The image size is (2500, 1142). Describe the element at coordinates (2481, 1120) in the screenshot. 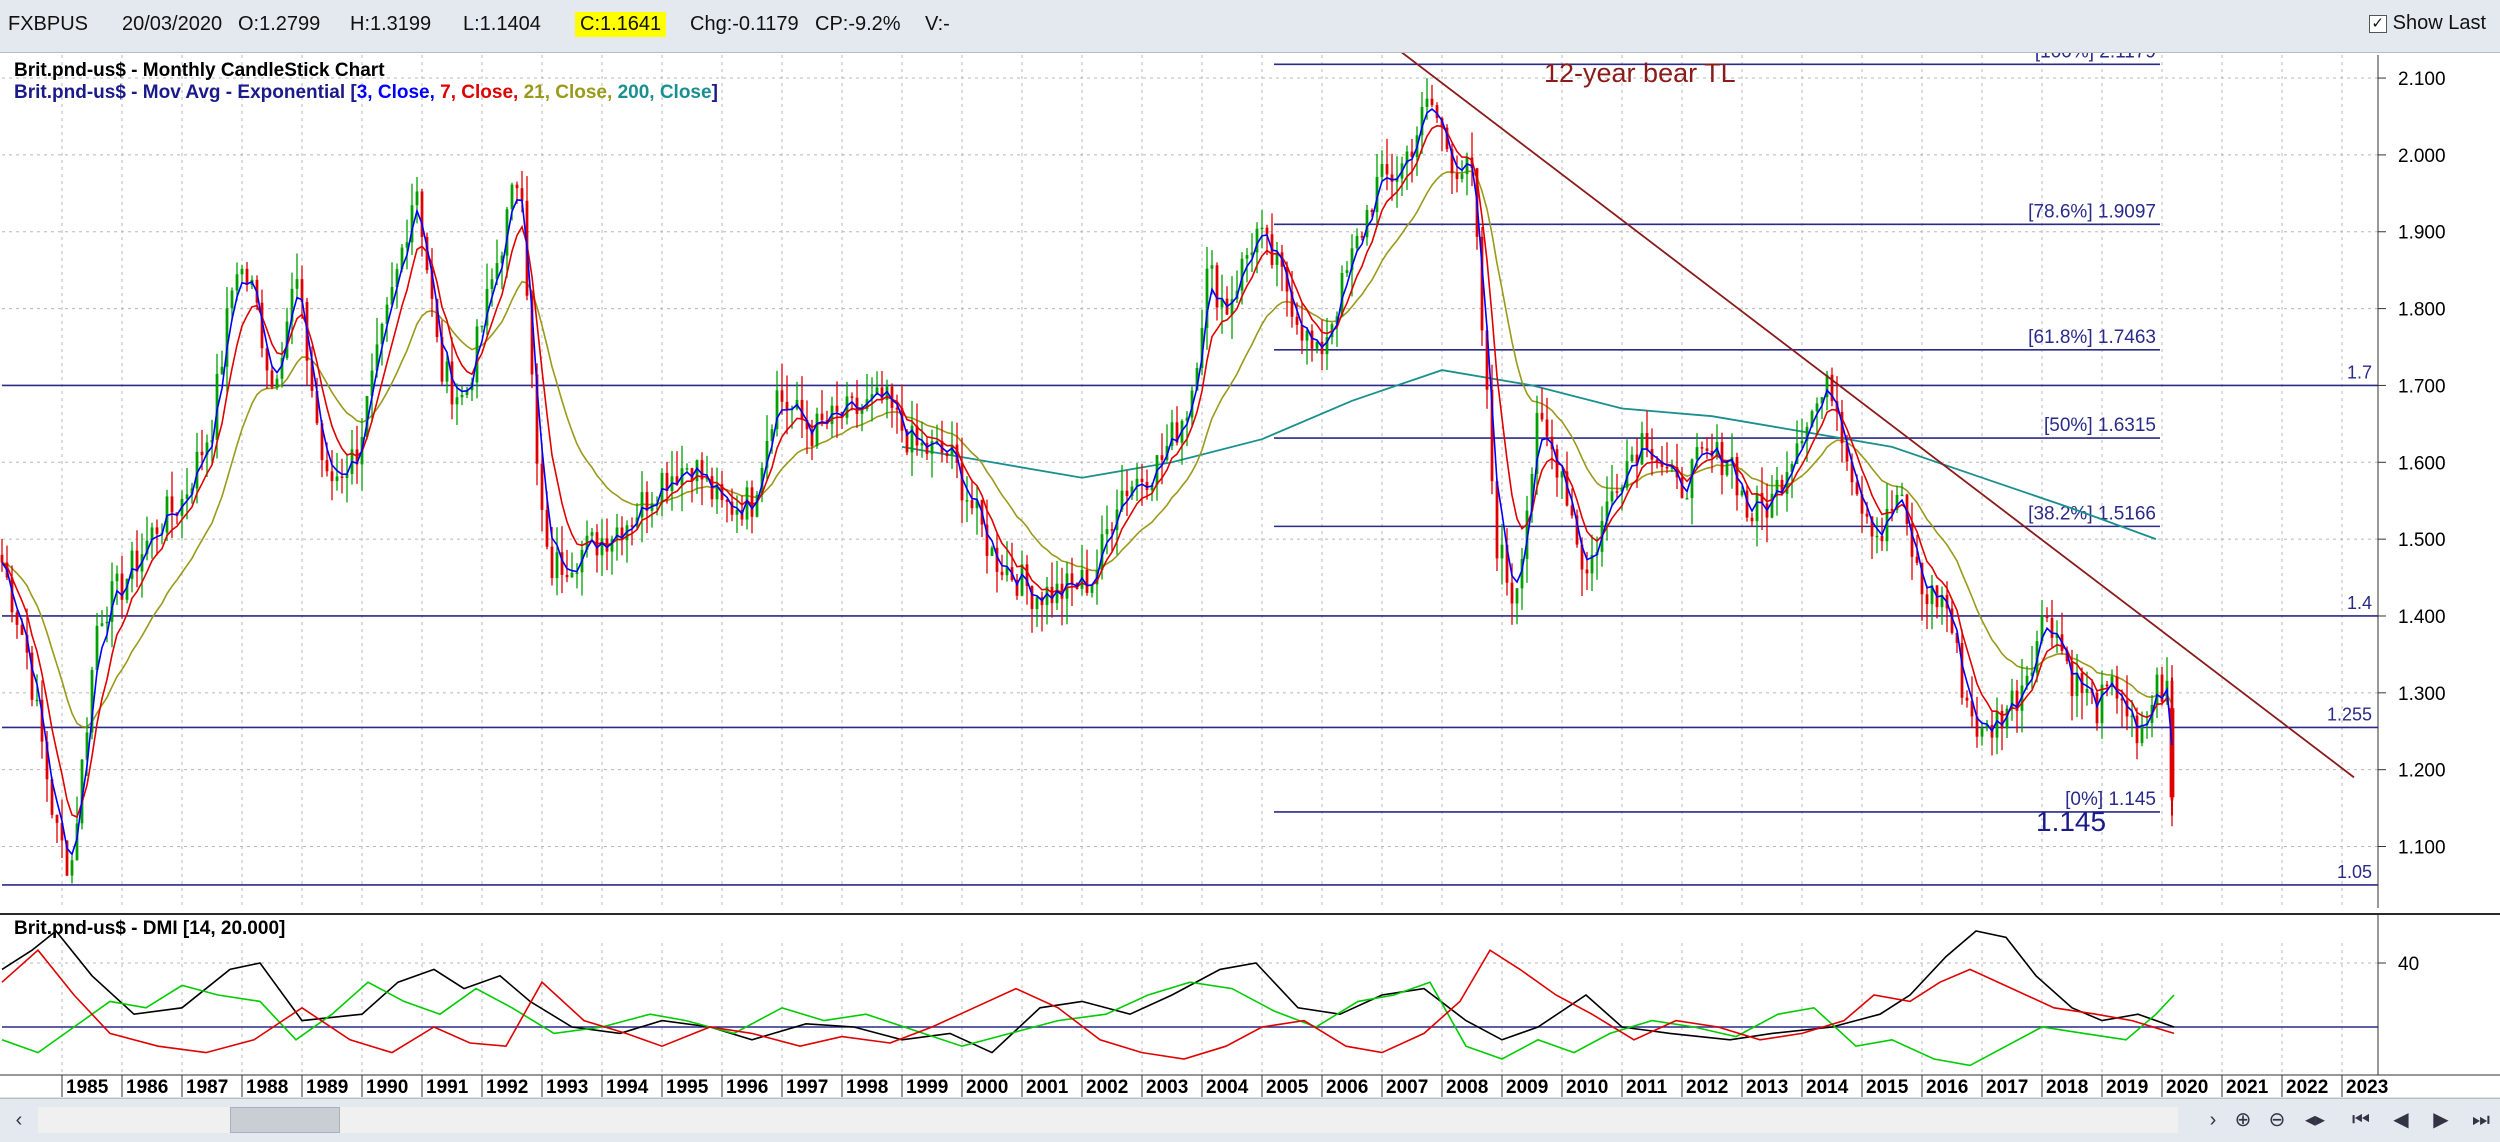

I see `go-end-icon: ⏭` at that location.